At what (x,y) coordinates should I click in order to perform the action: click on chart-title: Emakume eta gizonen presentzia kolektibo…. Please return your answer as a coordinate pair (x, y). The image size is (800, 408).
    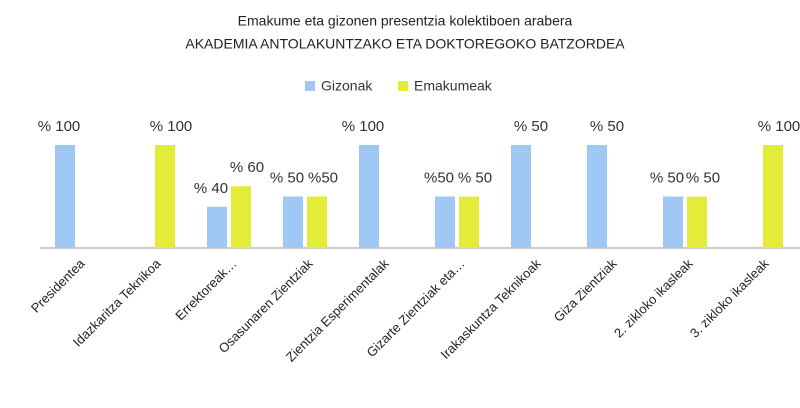
    Looking at the image, I should click on (405, 21).